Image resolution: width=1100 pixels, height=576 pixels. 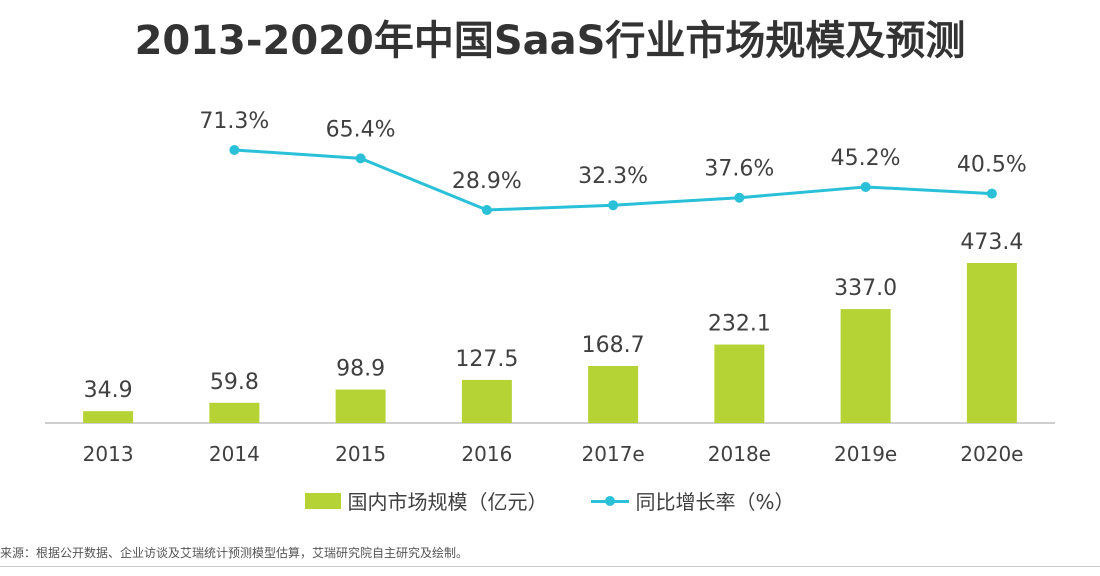 I want to click on growth-point-2014, so click(x=234, y=150).